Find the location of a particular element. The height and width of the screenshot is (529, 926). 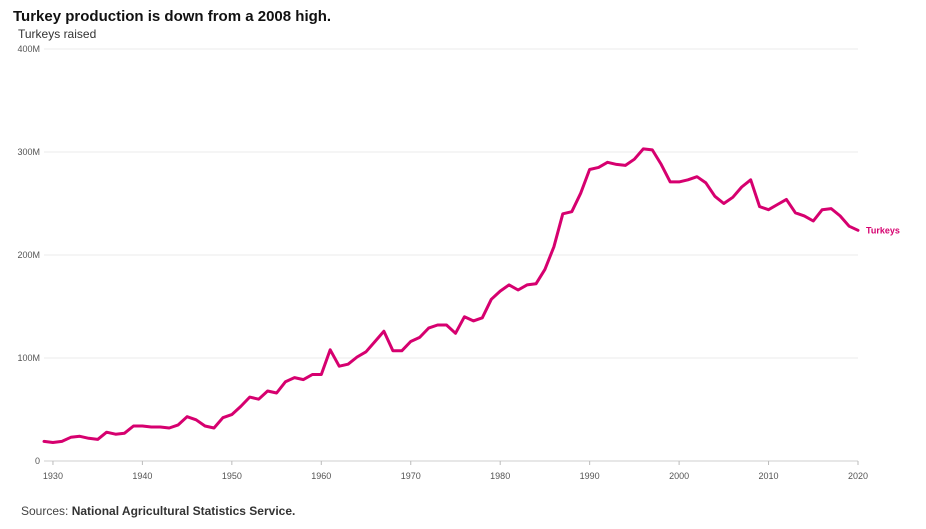

x-tick-label: 1970 is located at coordinates (411, 476).